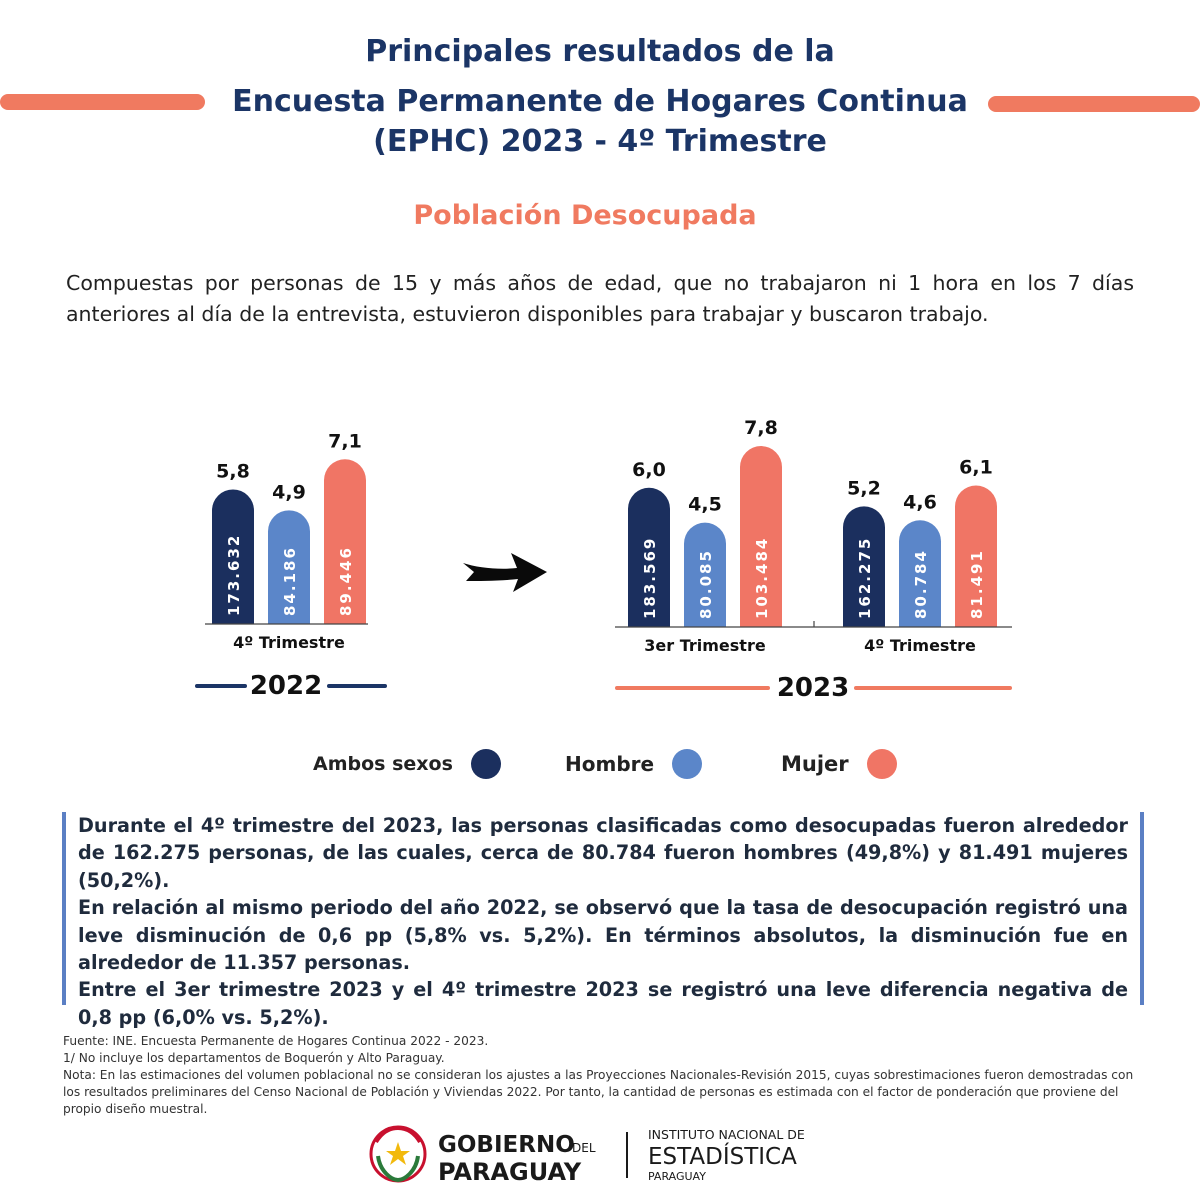 Image resolution: width=1200 pixels, height=1200 pixels. I want to click on count-label: 84.186, so click(290, 581).